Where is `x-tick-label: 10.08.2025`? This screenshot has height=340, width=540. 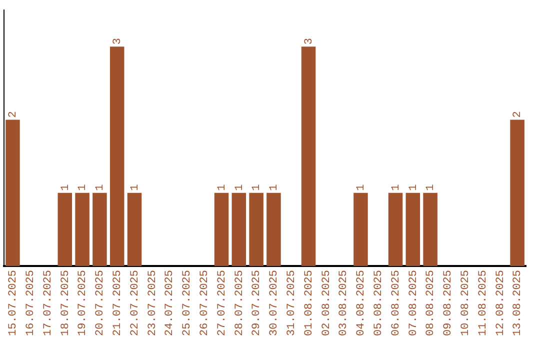 x-tick-label: 10.08.2025 is located at coordinates (466, 303).